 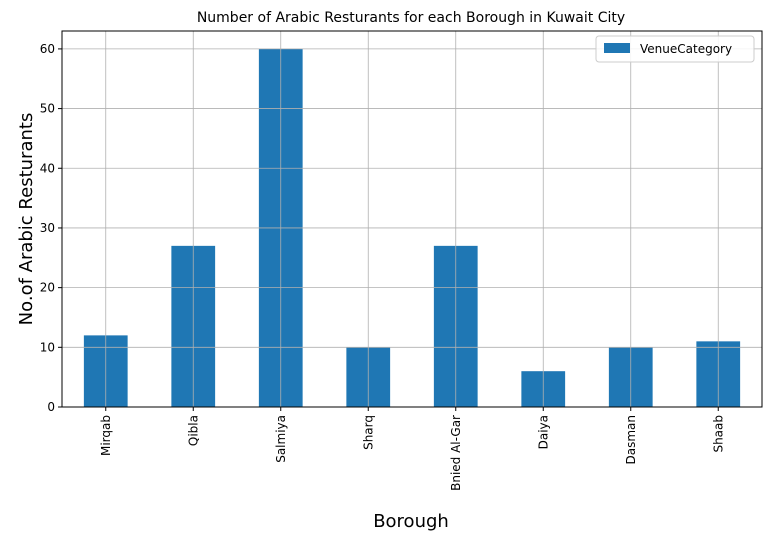 I want to click on y-tick-label: 50, so click(x=47, y=109).